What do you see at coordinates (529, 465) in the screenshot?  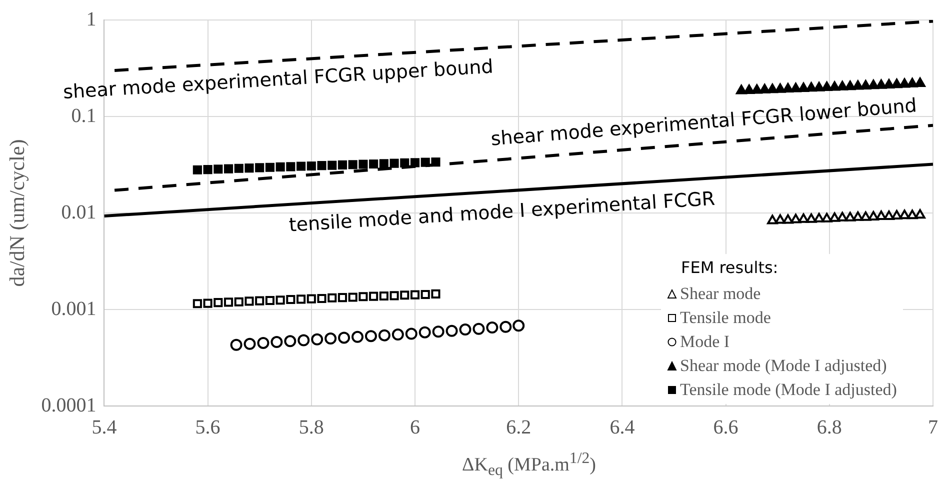 I see `x-axis-title: ΔK$_{eq}$ (MPa.m$^{1/2}$)` at bounding box center [529, 465].